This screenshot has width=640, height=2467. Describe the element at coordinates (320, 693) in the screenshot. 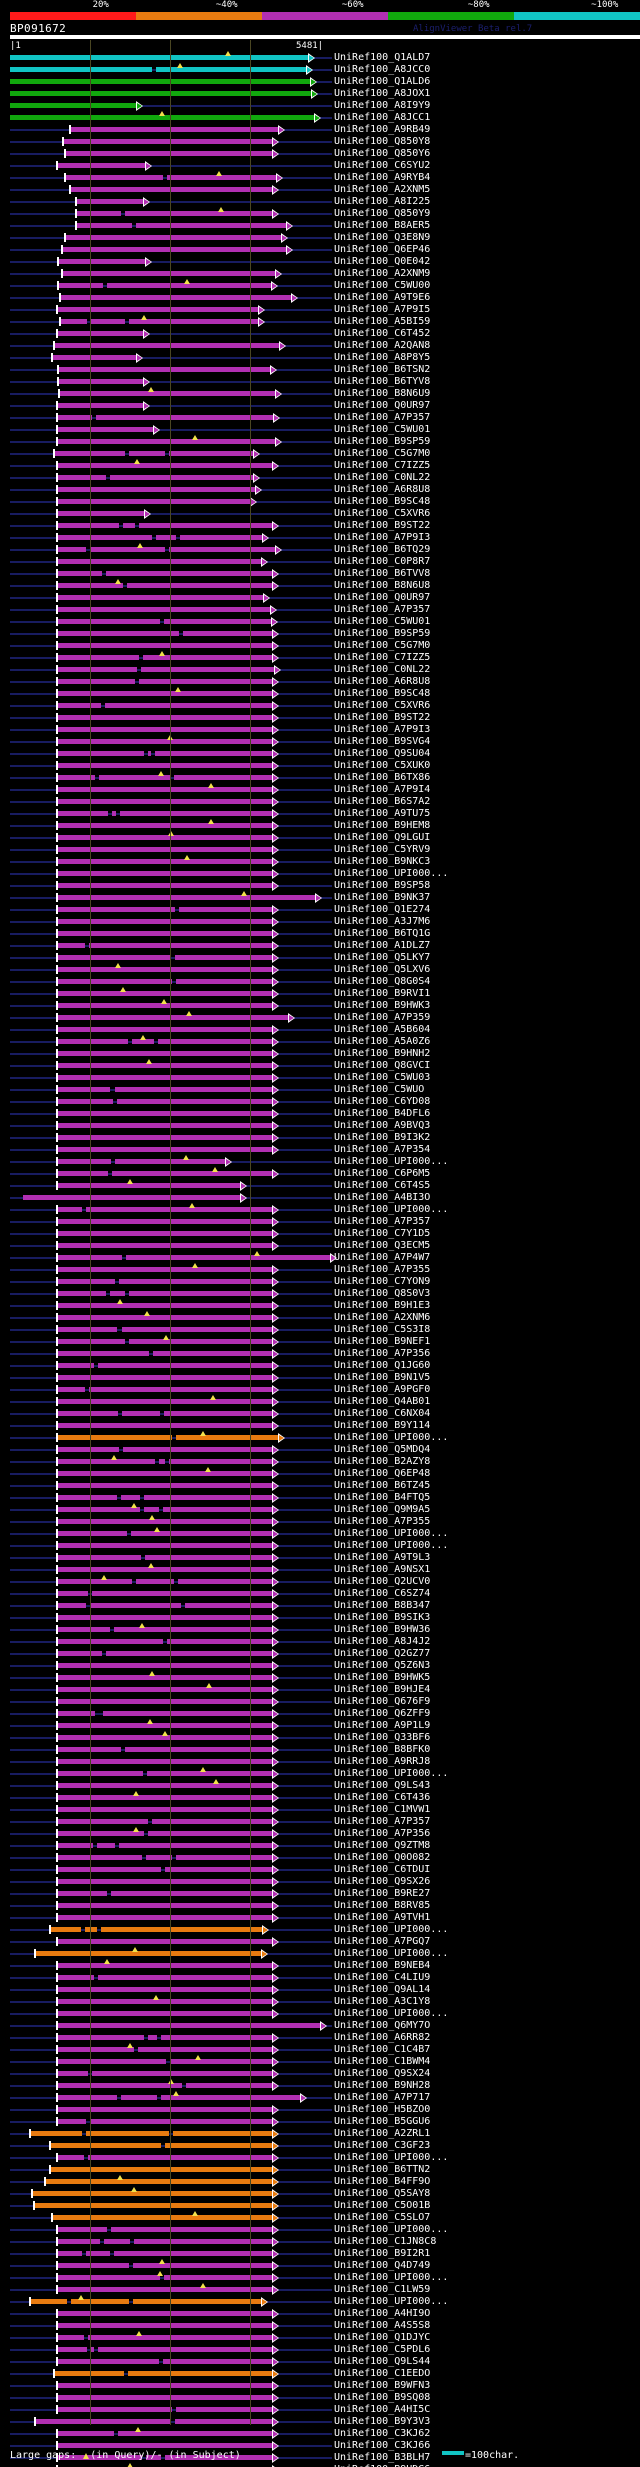

I see `alignment-row: UniRef100_B9SC48` at that location.